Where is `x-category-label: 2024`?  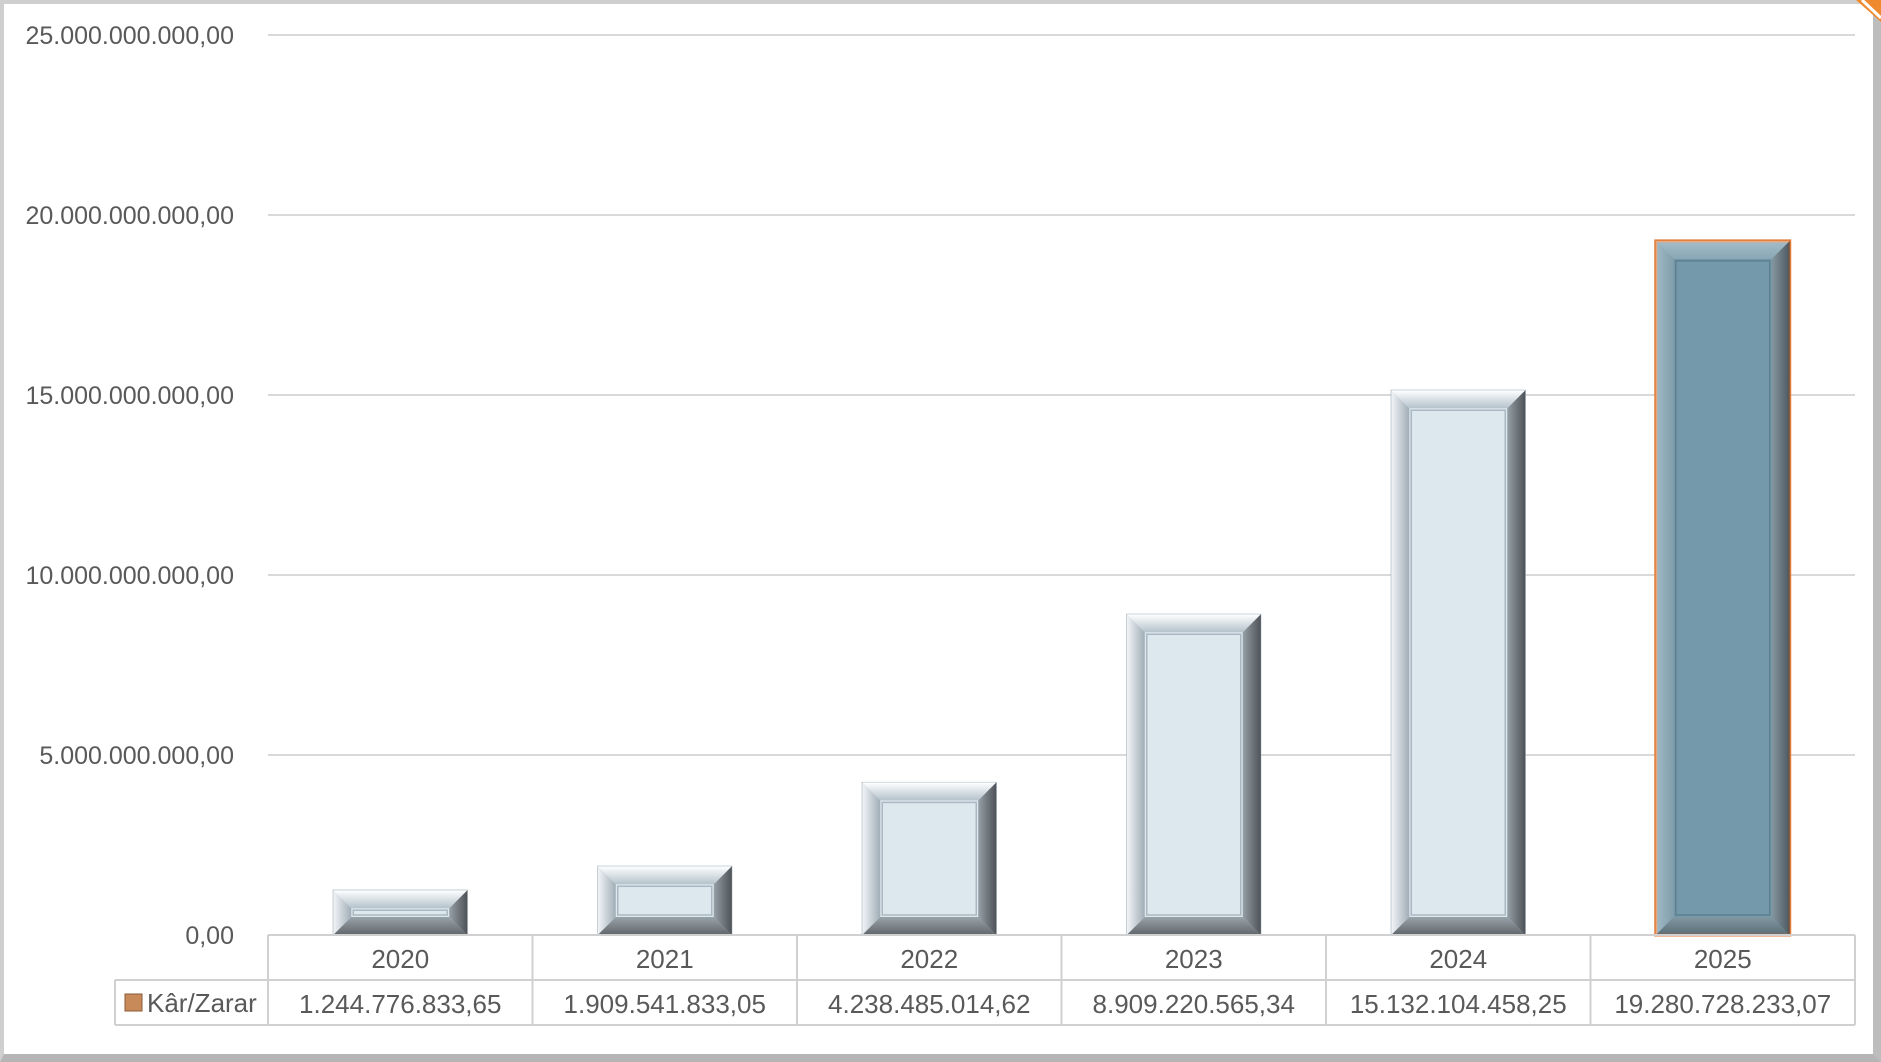
x-category-label: 2024 is located at coordinates (1458, 959).